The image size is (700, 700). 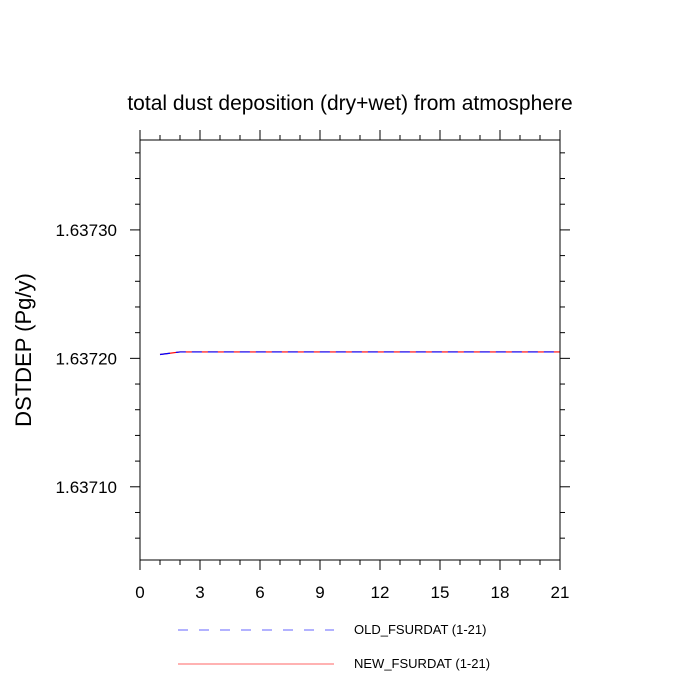 I want to click on legend-label: OLD_FSURDAT (1-21), so click(x=420, y=629).